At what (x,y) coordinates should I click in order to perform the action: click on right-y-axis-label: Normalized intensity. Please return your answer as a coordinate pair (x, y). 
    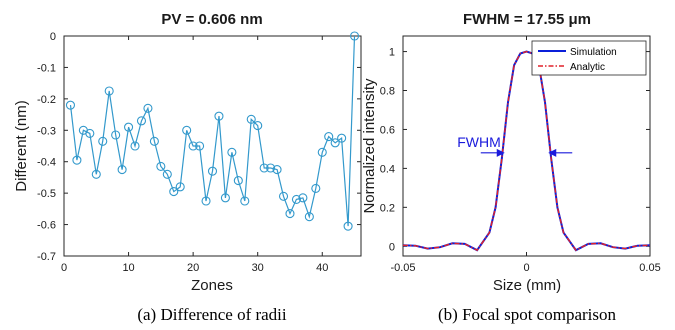
    Looking at the image, I should click on (369, 146).